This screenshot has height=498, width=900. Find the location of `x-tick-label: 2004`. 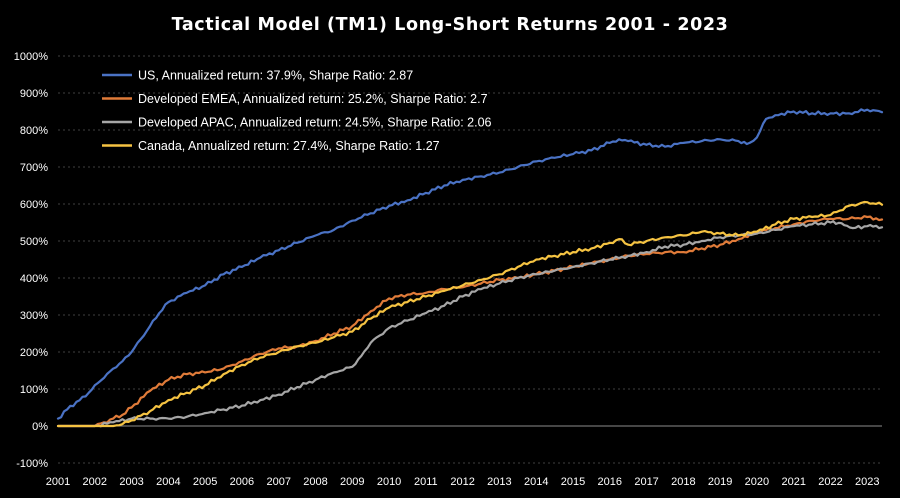

x-tick-label: 2004 is located at coordinates (168, 482).